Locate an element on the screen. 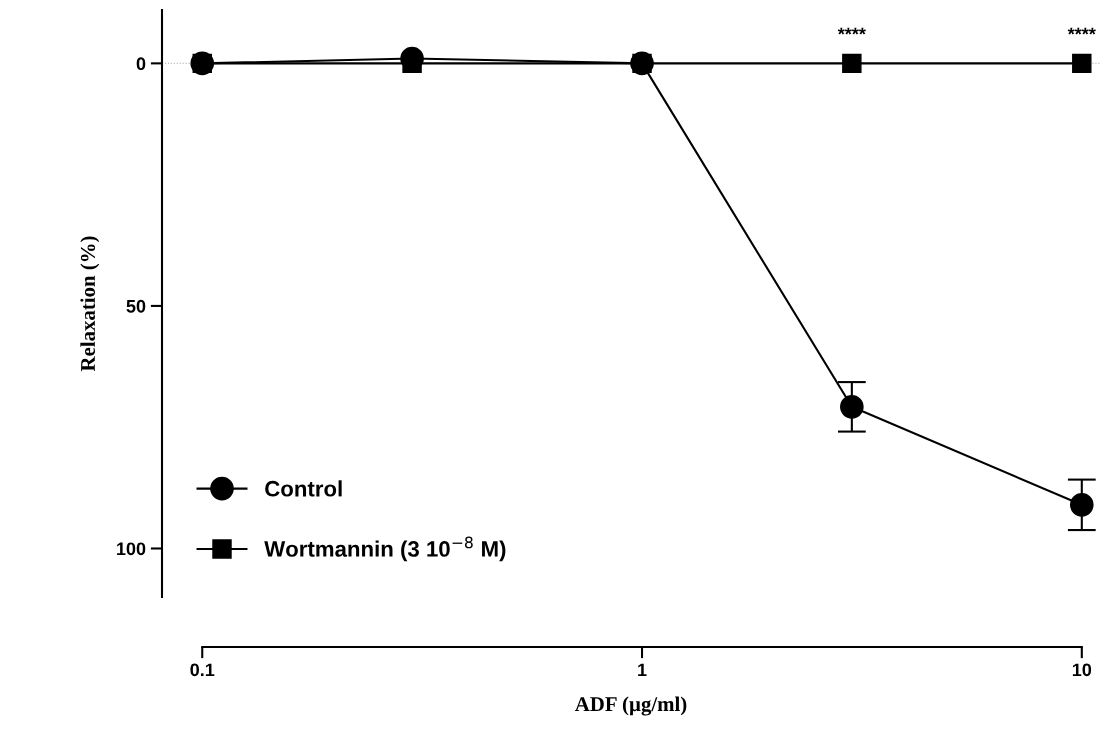 This screenshot has width=1113, height=729. y-tick-label: 100 is located at coordinates (131, 549).